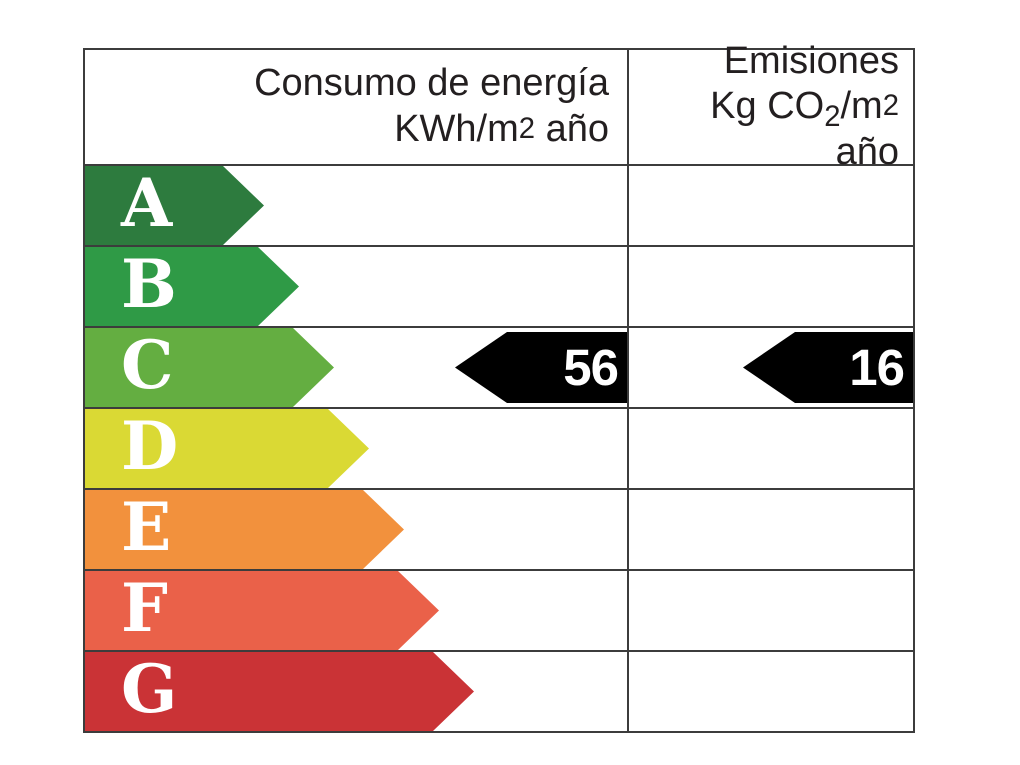  Describe the element at coordinates (149, 688) in the screenshot. I see `rating-letter-g: G` at that location.